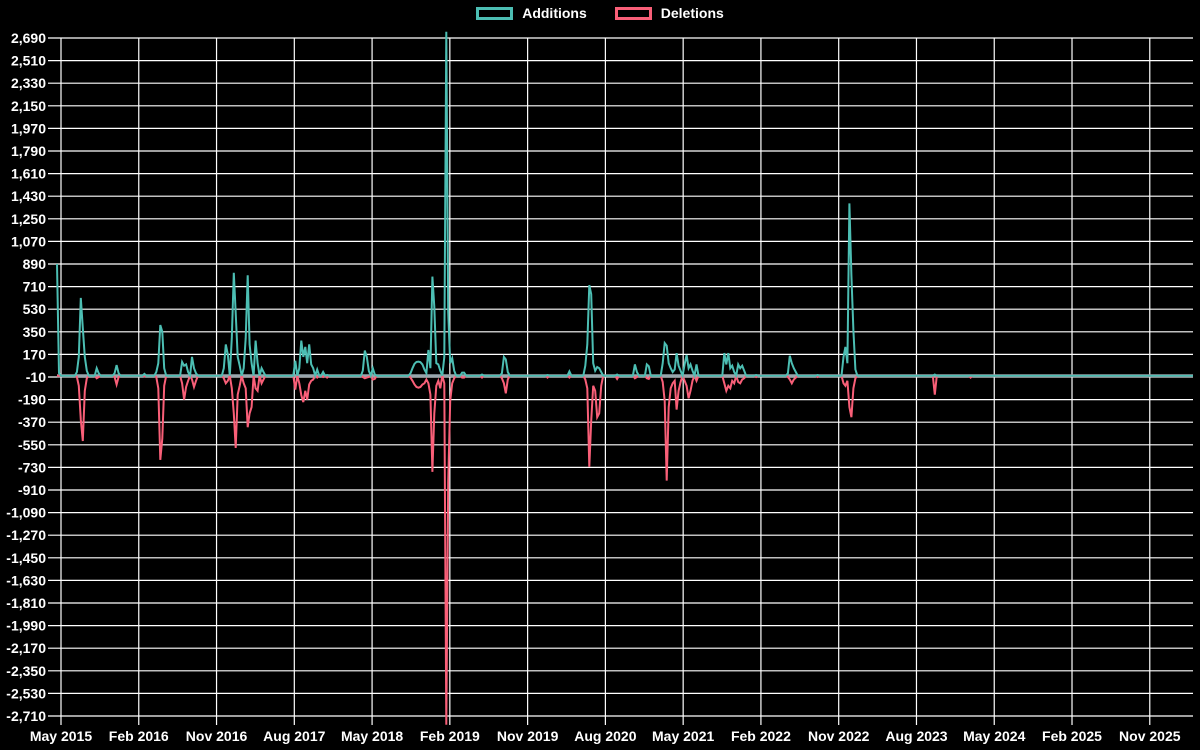  What do you see at coordinates (28, 241) in the screenshot?
I see `y-axis-label: 1,070` at bounding box center [28, 241].